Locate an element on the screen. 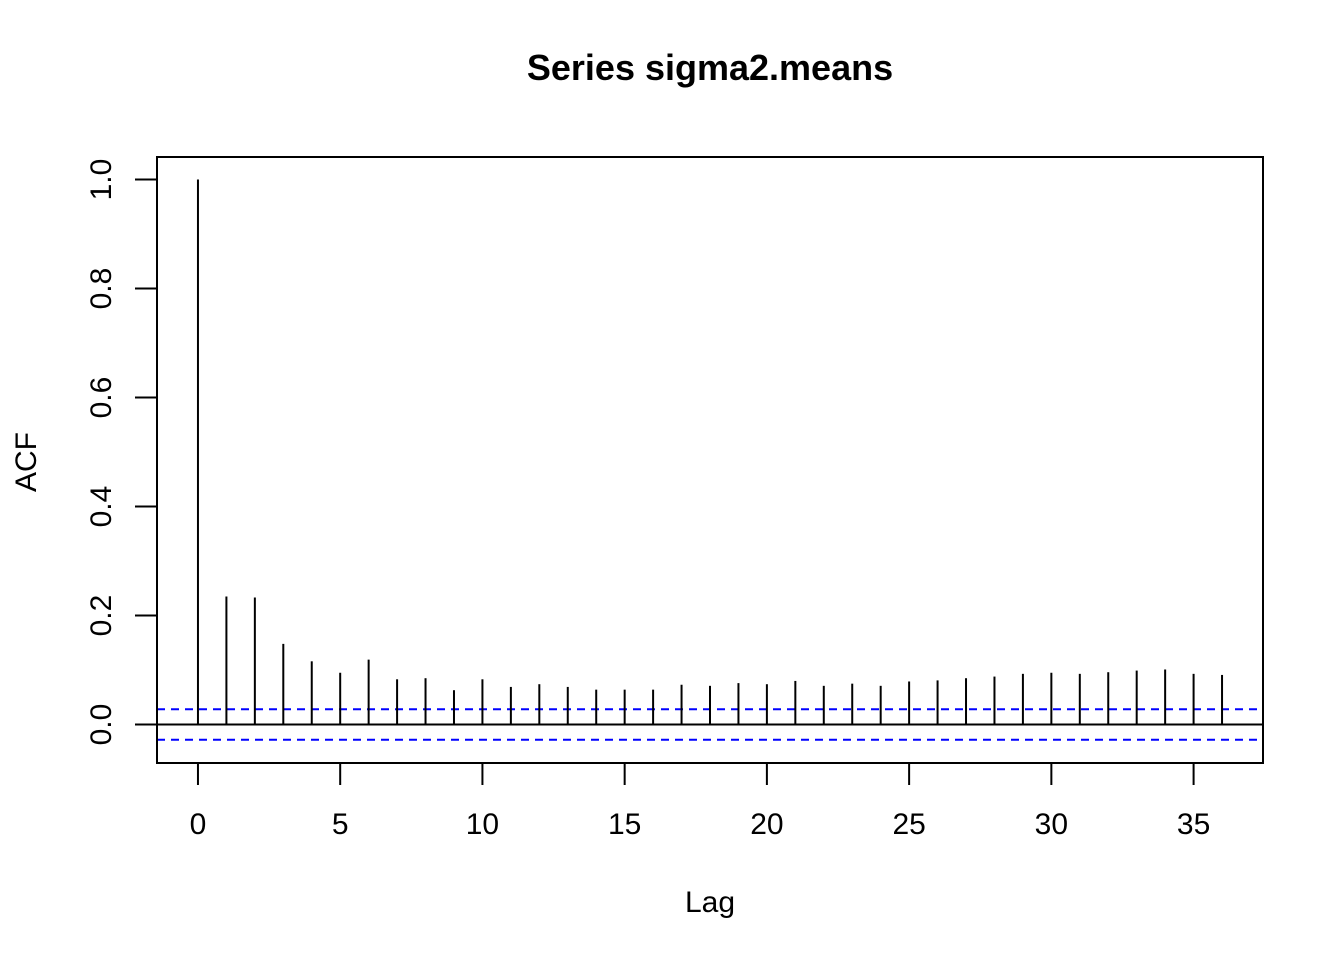 This screenshot has width=1344, height=960. y-tick-label-1: 0.2 is located at coordinates (101, 616).